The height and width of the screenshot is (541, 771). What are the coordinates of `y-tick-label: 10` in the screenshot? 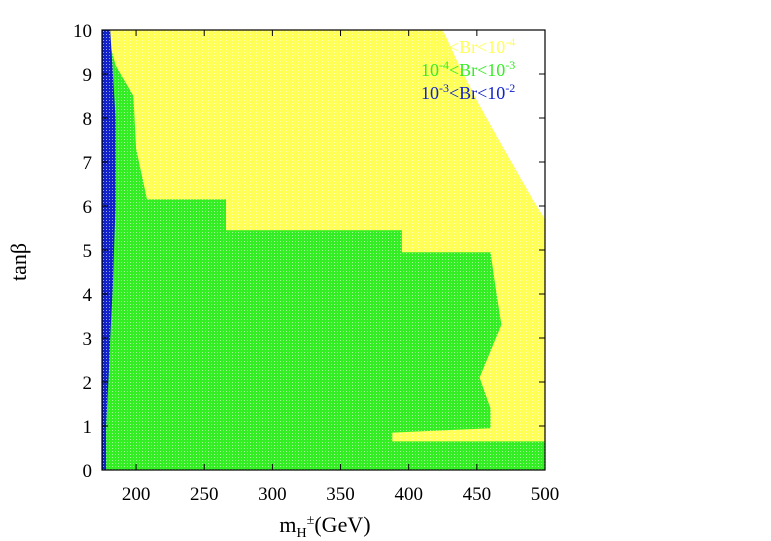 It's located at (82, 31).